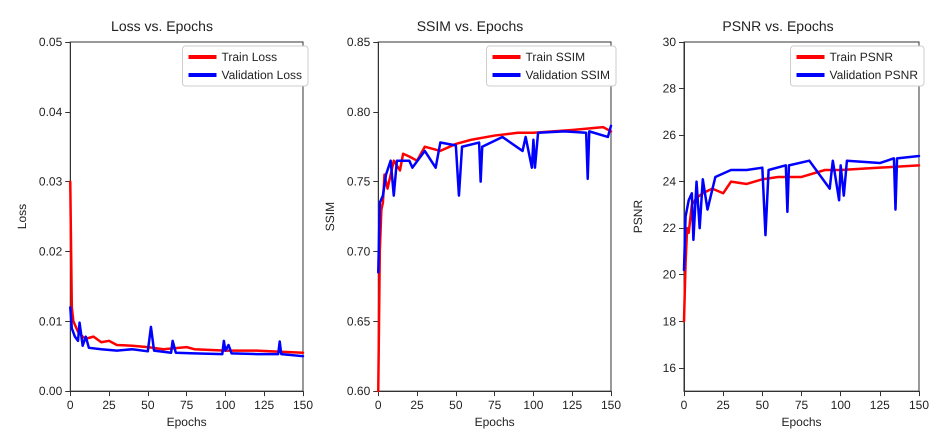 The width and height of the screenshot is (943, 432). Describe the element at coordinates (669, 367) in the screenshot. I see `y-tick-label: 16` at that location.